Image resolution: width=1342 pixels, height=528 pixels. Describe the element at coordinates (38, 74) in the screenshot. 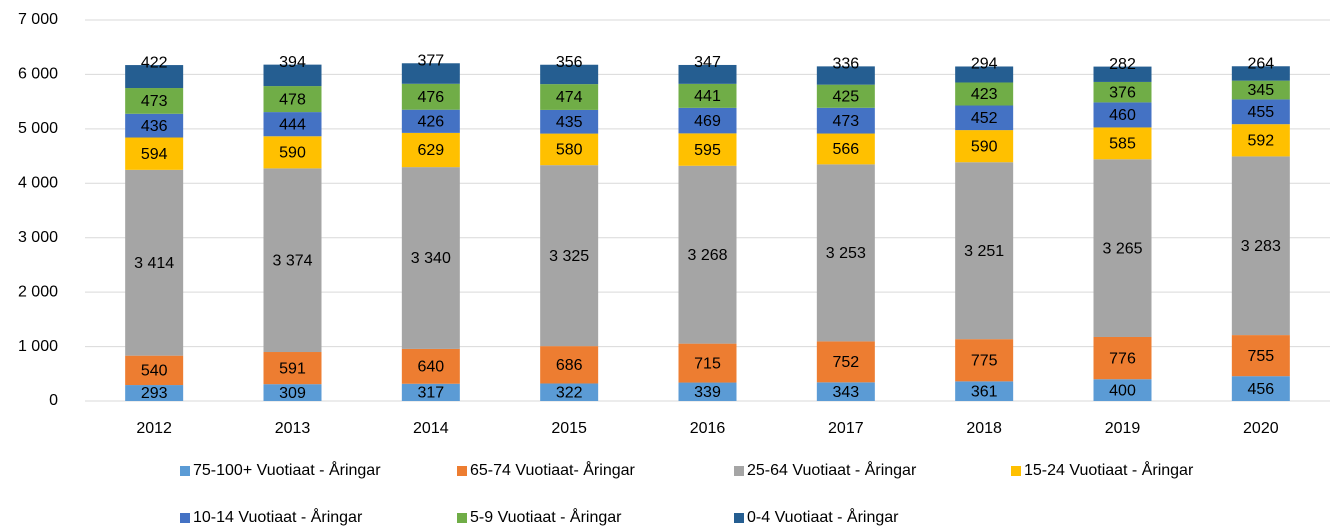

I see `y-tick-label: 6 000` at that location.